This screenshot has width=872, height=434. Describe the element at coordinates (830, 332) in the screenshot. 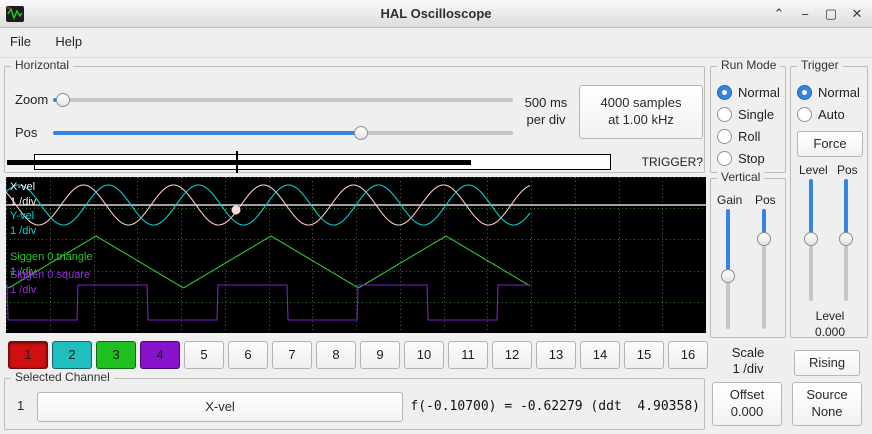

I see `trigger-level-readout-value: 0.000` at that location.